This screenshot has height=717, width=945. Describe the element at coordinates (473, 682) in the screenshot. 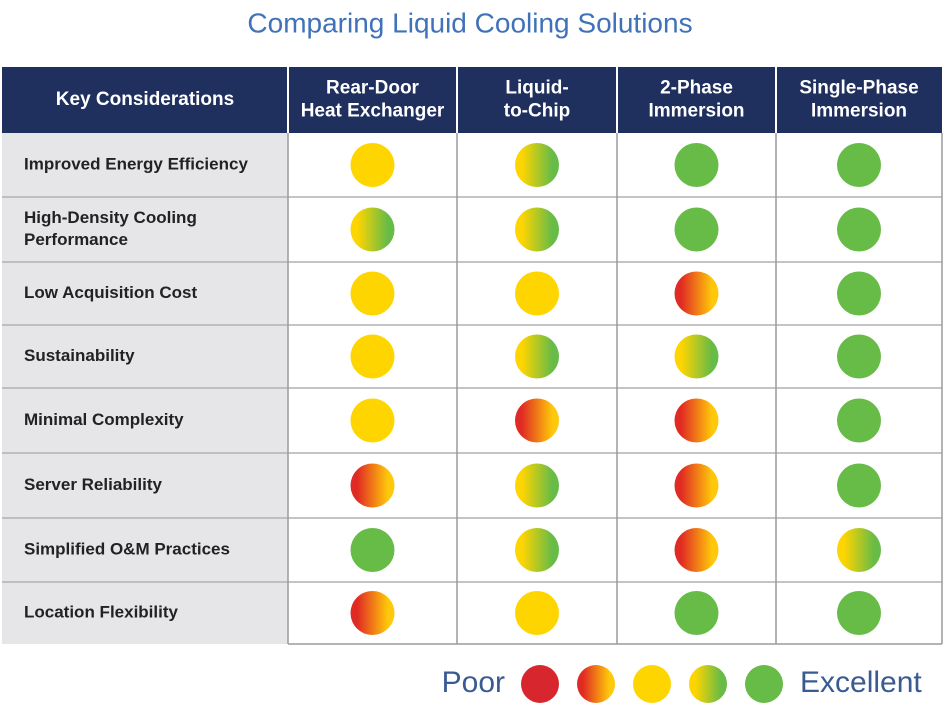

I see `legend-low: Poor` at that location.